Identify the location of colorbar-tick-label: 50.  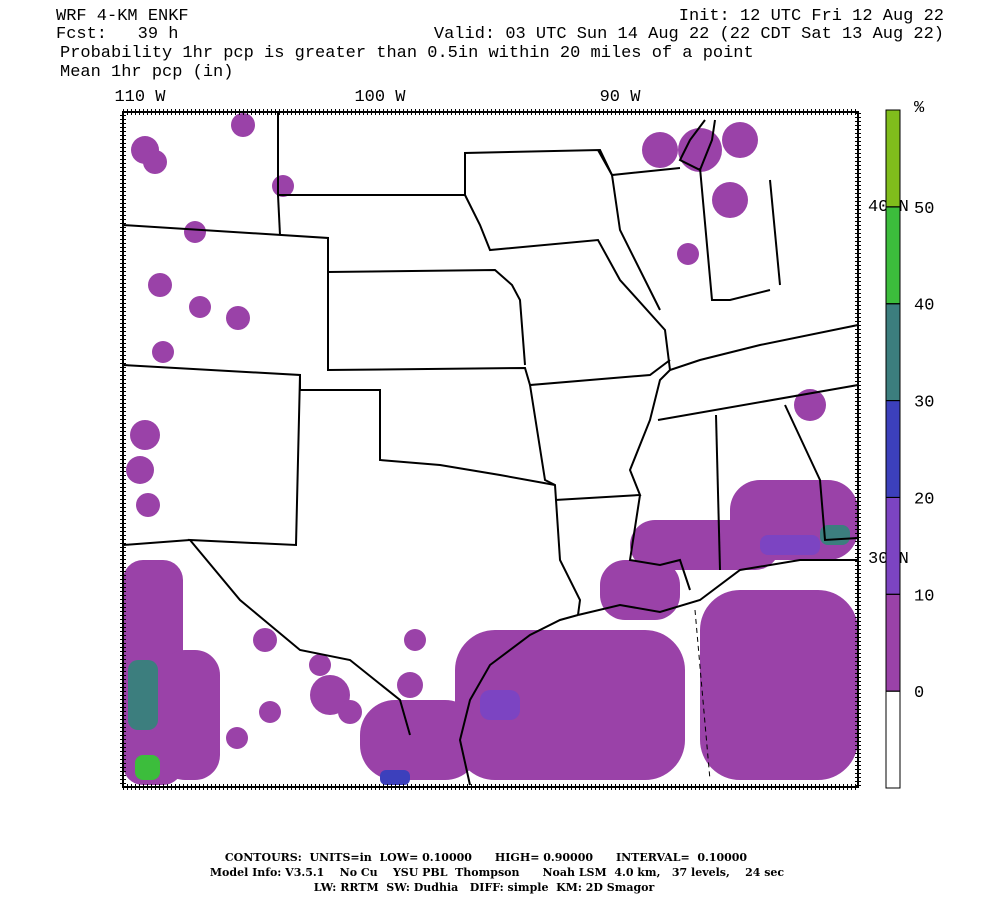
(924, 209).